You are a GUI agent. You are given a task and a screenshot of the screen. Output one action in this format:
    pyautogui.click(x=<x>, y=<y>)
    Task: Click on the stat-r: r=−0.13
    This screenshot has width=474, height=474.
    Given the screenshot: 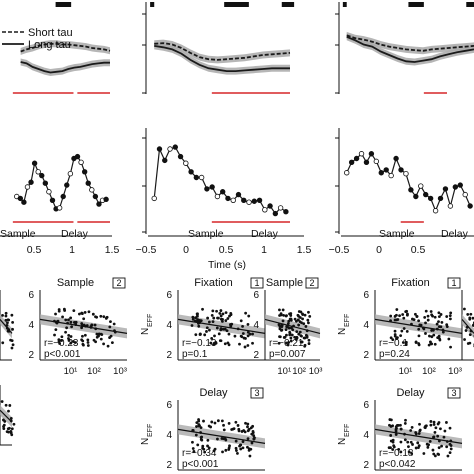 What is the action you would take?
    pyautogui.click(x=199, y=343)
    